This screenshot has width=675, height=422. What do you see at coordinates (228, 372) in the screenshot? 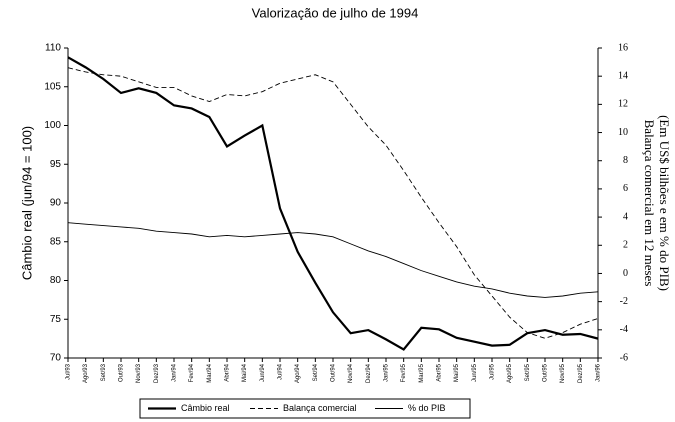
I see `x-tick-label: Abr/94` at bounding box center [228, 372].